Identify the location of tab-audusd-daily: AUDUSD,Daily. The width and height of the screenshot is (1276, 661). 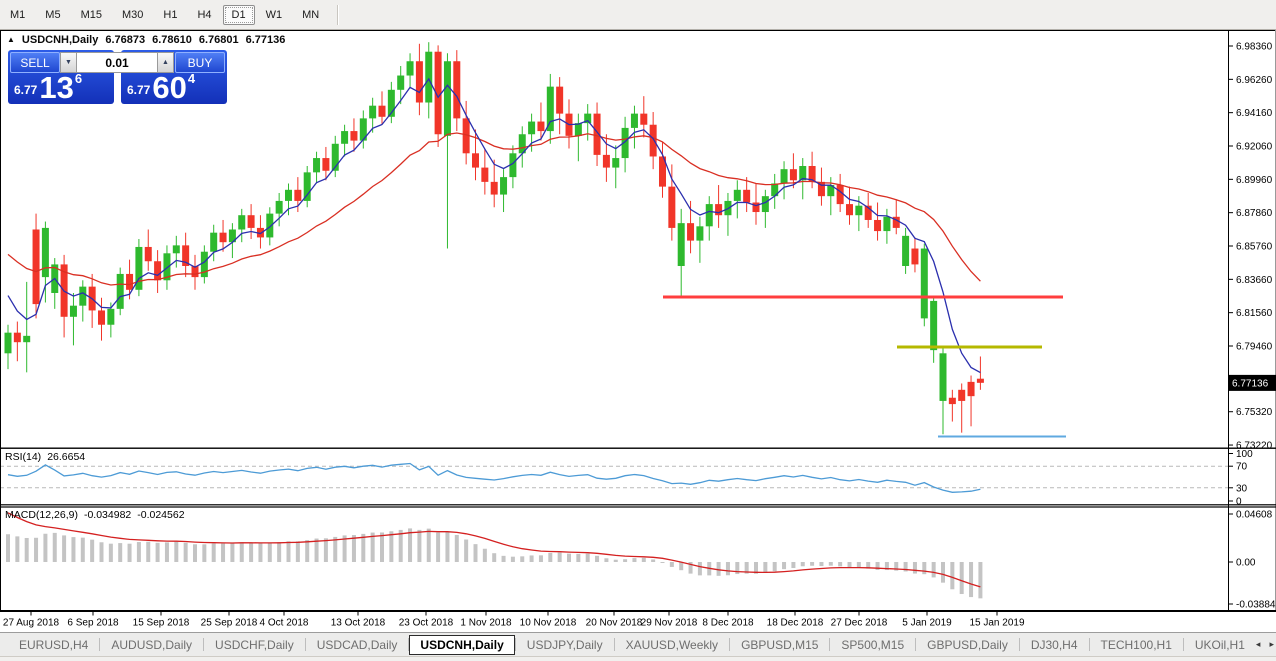
(152, 644).